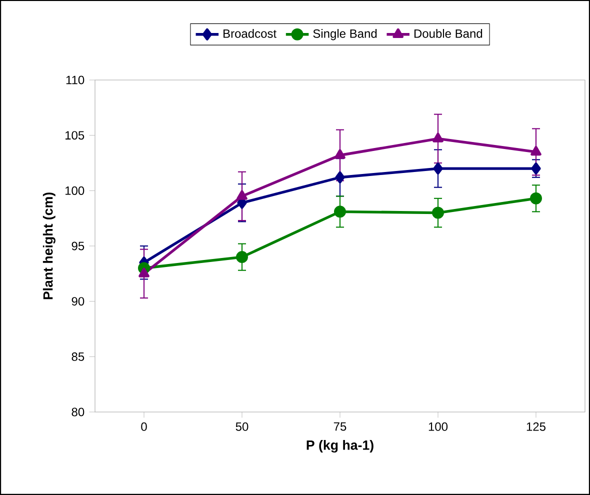 The height and width of the screenshot is (495, 590). What do you see at coordinates (242, 426) in the screenshot?
I see `x-tick-label: 50` at bounding box center [242, 426].